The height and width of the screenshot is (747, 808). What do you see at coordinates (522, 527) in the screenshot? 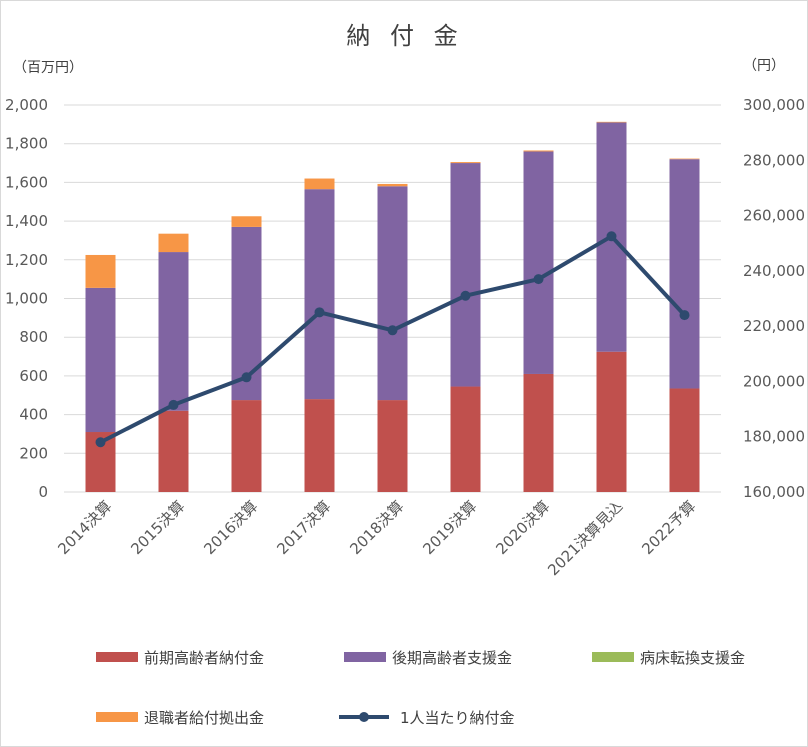
I see `category-label: 2020決算` at bounding box center [522, 527].